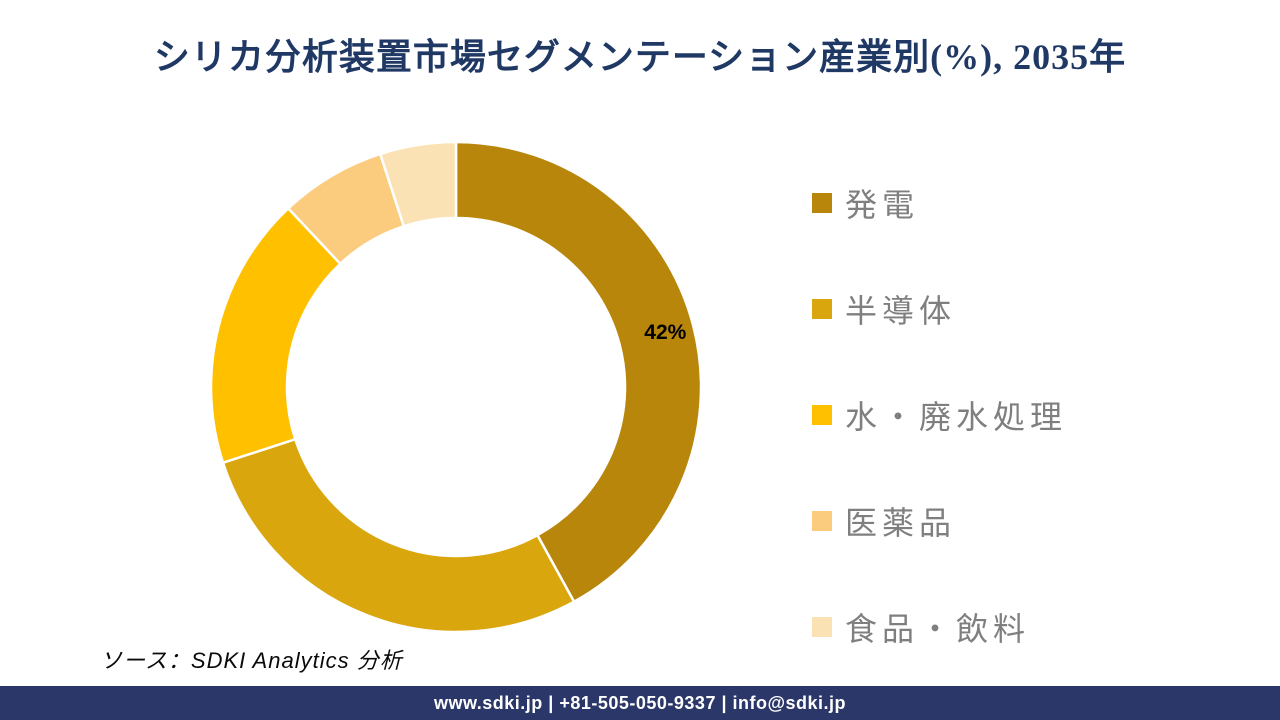 This screenshot has width=1280, height=720. Describe the element at coordinates (822, 309) in the screenshot. I see `legend-swatch-semiconductor` at that location.